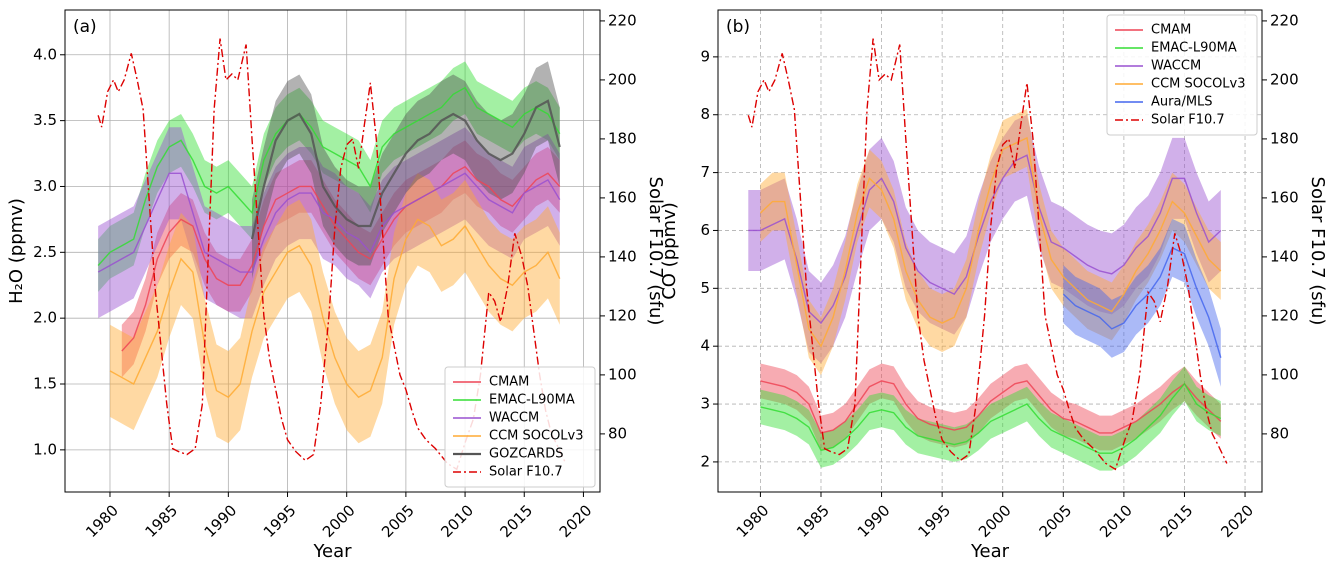 The height and width of the screenshot is (566, 1336). What do you see at coordinates (16, 251) in the screenshot?
I see `y-axis-label: H₂O (ppmv)` at bounding box center [16, 251].